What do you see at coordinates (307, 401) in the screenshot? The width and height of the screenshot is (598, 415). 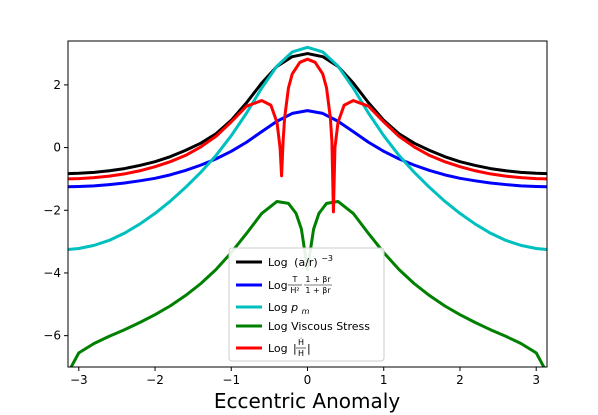 I see `x-axis-title: Eccentric Anomaly` at bounding box center [307, 401].